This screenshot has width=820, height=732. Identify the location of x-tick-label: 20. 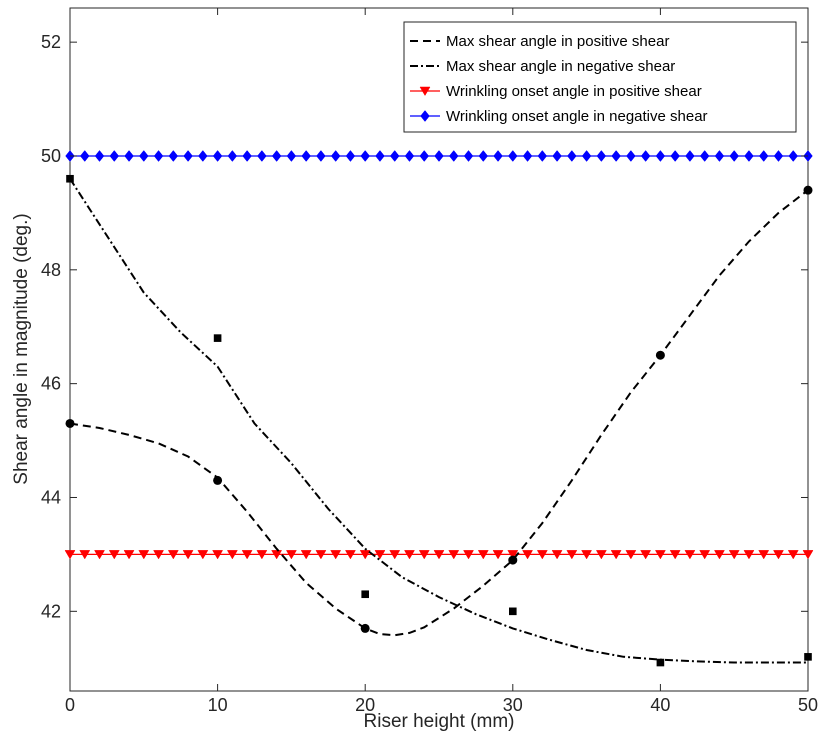
(365, 705).